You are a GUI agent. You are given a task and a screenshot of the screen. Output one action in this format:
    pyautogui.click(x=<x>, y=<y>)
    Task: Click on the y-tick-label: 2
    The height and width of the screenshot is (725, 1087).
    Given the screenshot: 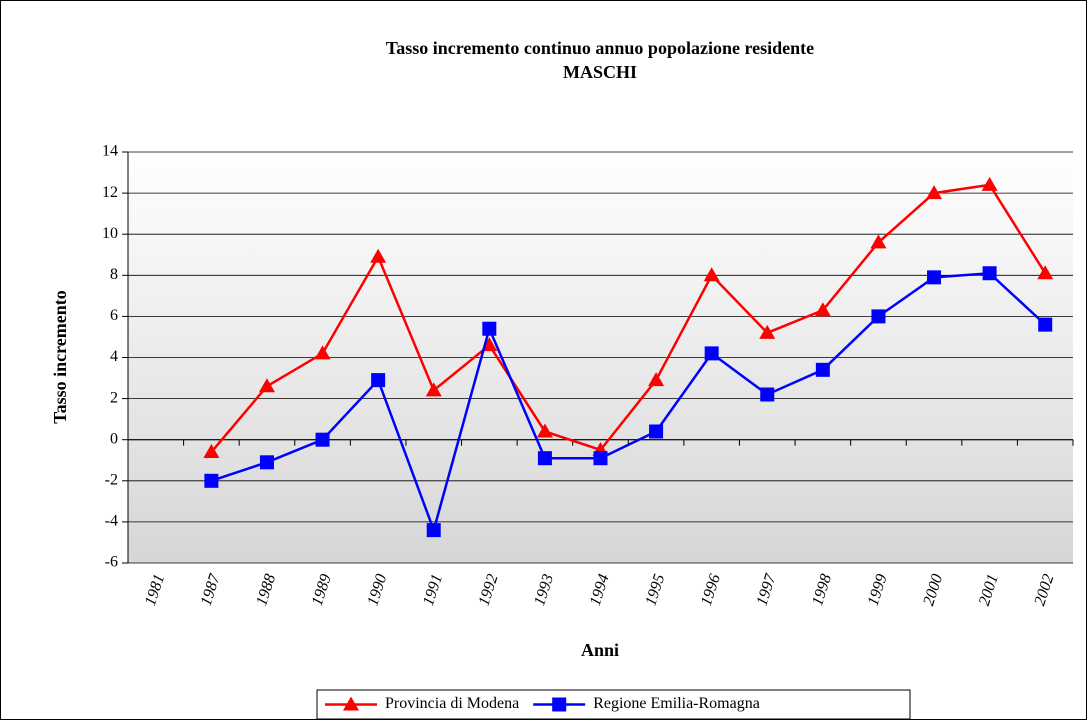 What is the action you would take?
    pyautogui.click(x=114, y=397)
    